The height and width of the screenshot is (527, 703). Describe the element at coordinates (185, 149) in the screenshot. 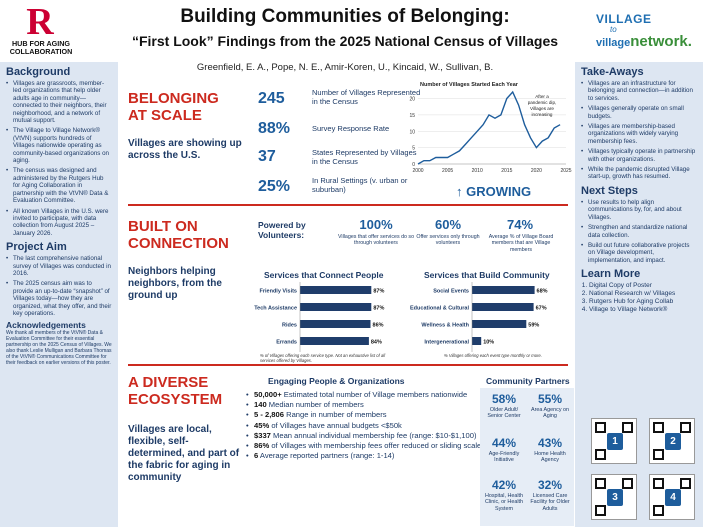

I see `belonging-text: Villages are showing up across the U.S.` at that location.